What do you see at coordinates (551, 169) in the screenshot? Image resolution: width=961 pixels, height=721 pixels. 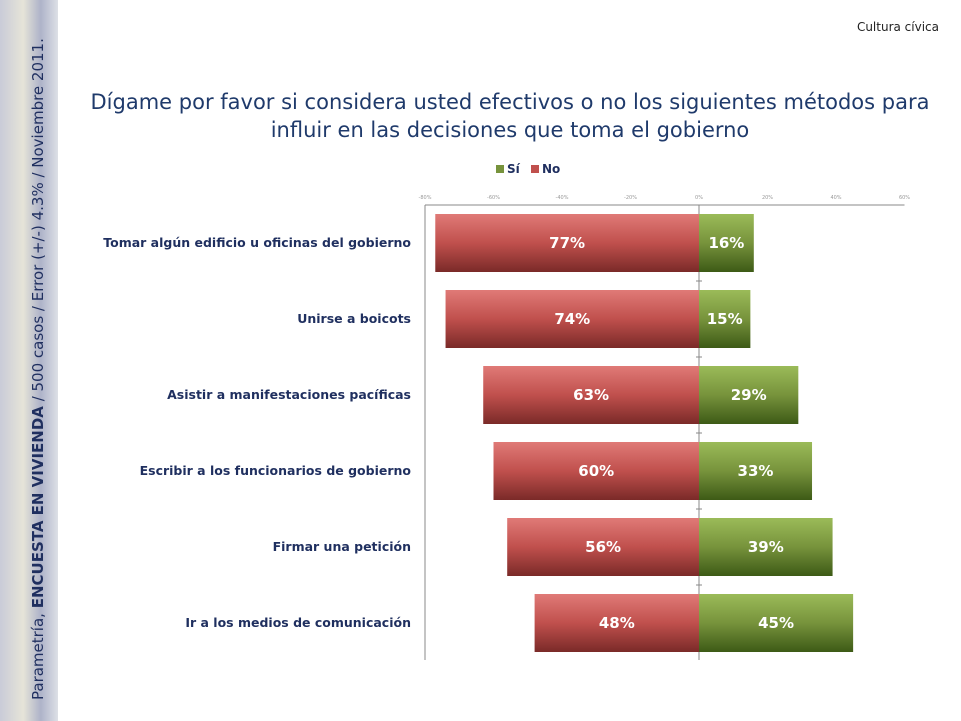 I see `legend-label-no: No` at bounding box center [551, 169].